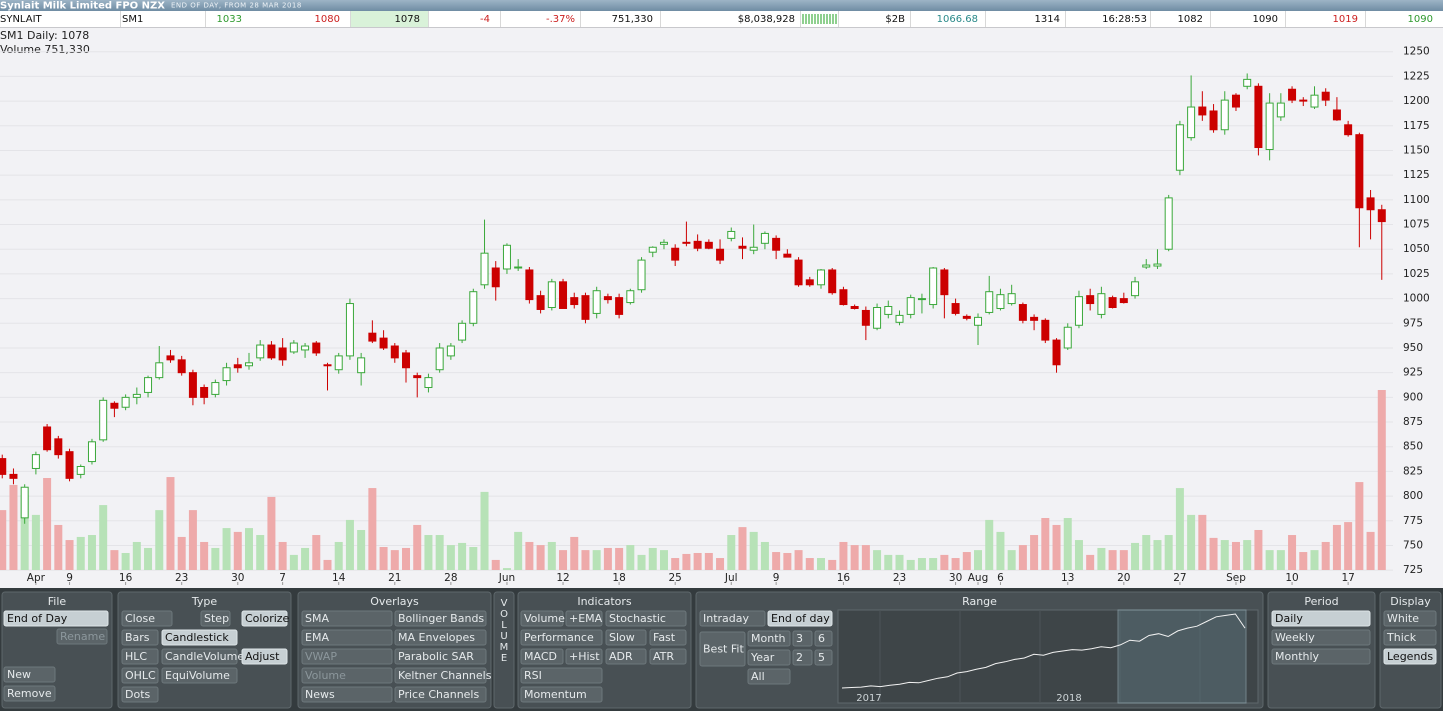 The width and height of the screenshot is (1443, 711). Describe the element at coordinates (436, 637) in the screenshot. I see `button-label: MA Envelopes` at that location.